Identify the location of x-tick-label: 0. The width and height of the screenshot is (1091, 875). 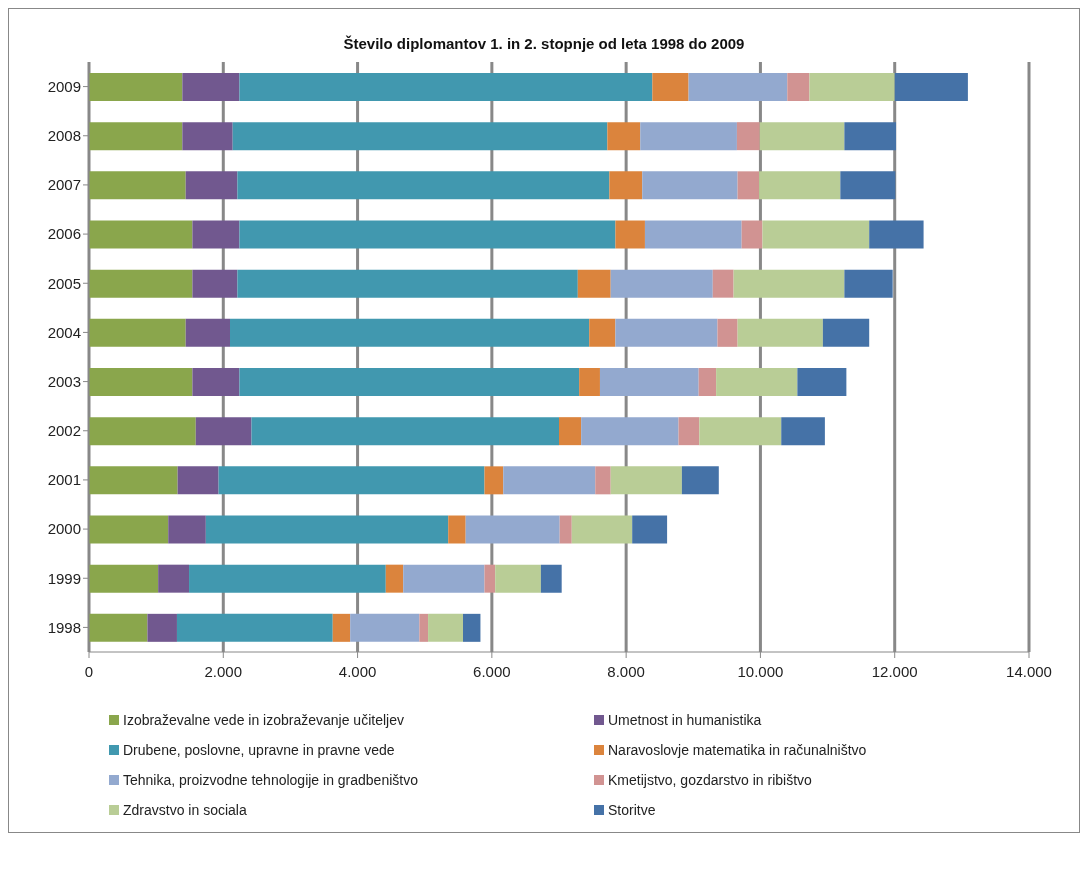
(89, 671).